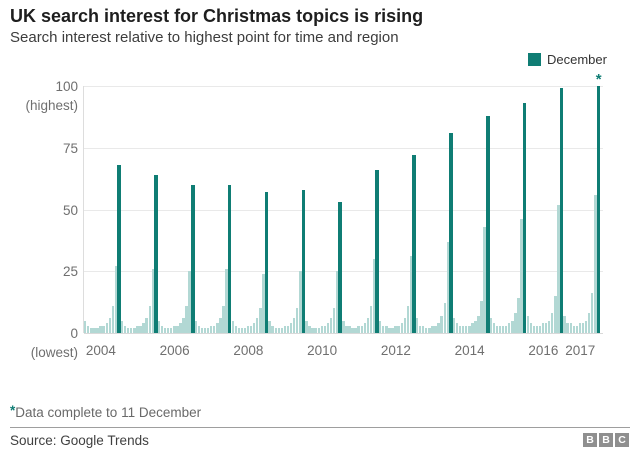 The image size is (640, 451). I want to click on month-bar-May-2008, so click(245, 330).